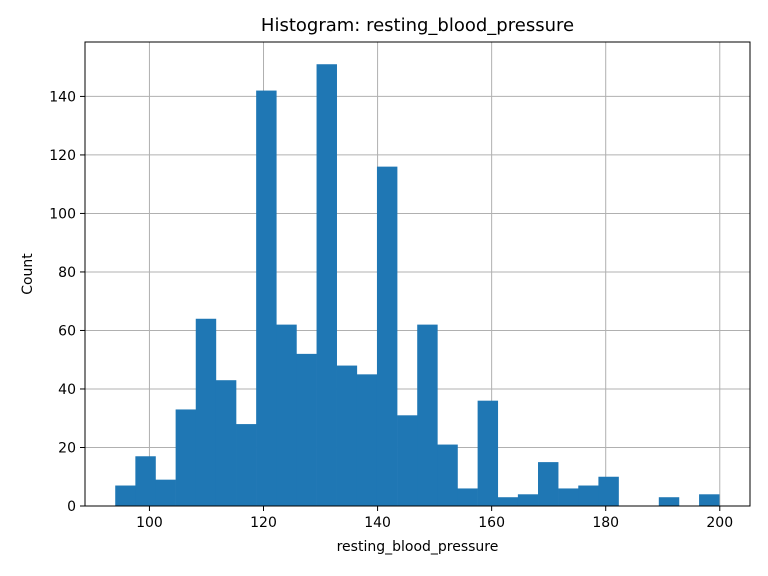  I want to click on y-tick-label: 140, so click(62, 97).